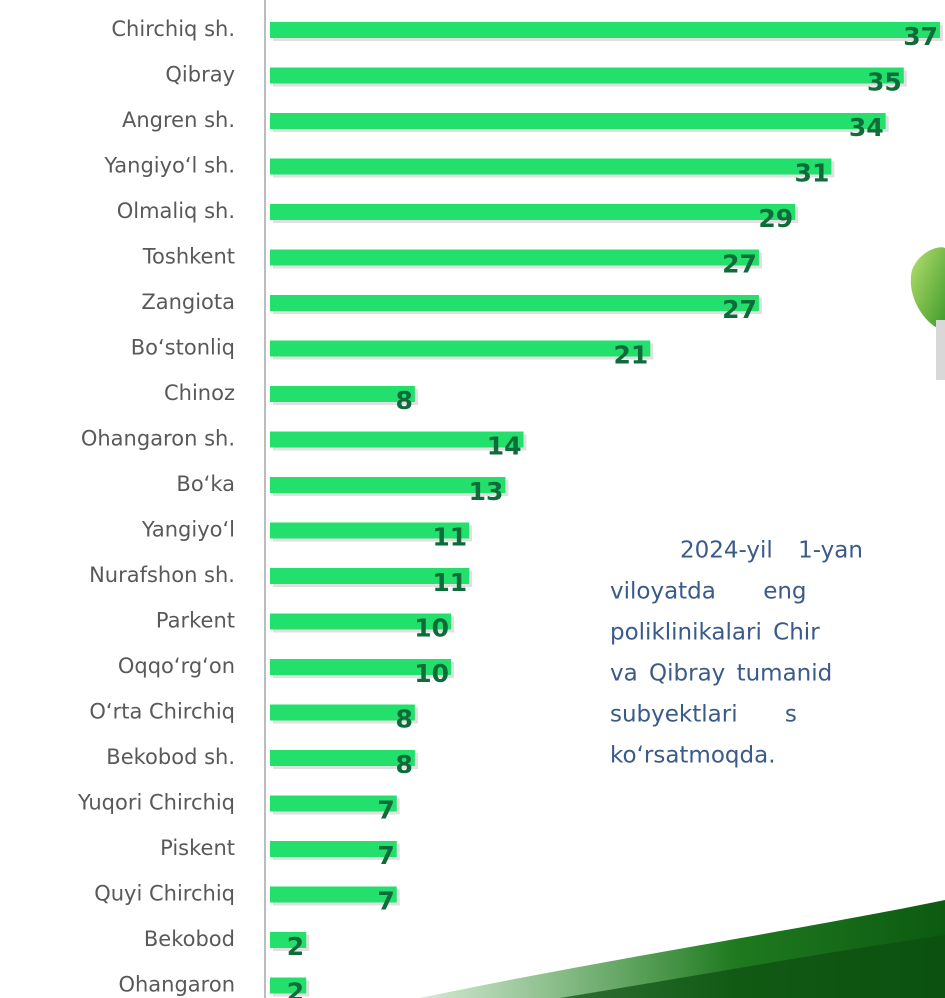 This screenshot has width=945, height=998. What do you see at coordinates (721, 674) in the screenshot?
I see `annotation-line: va Qibray tumanid` at bounding box center [721, 674].